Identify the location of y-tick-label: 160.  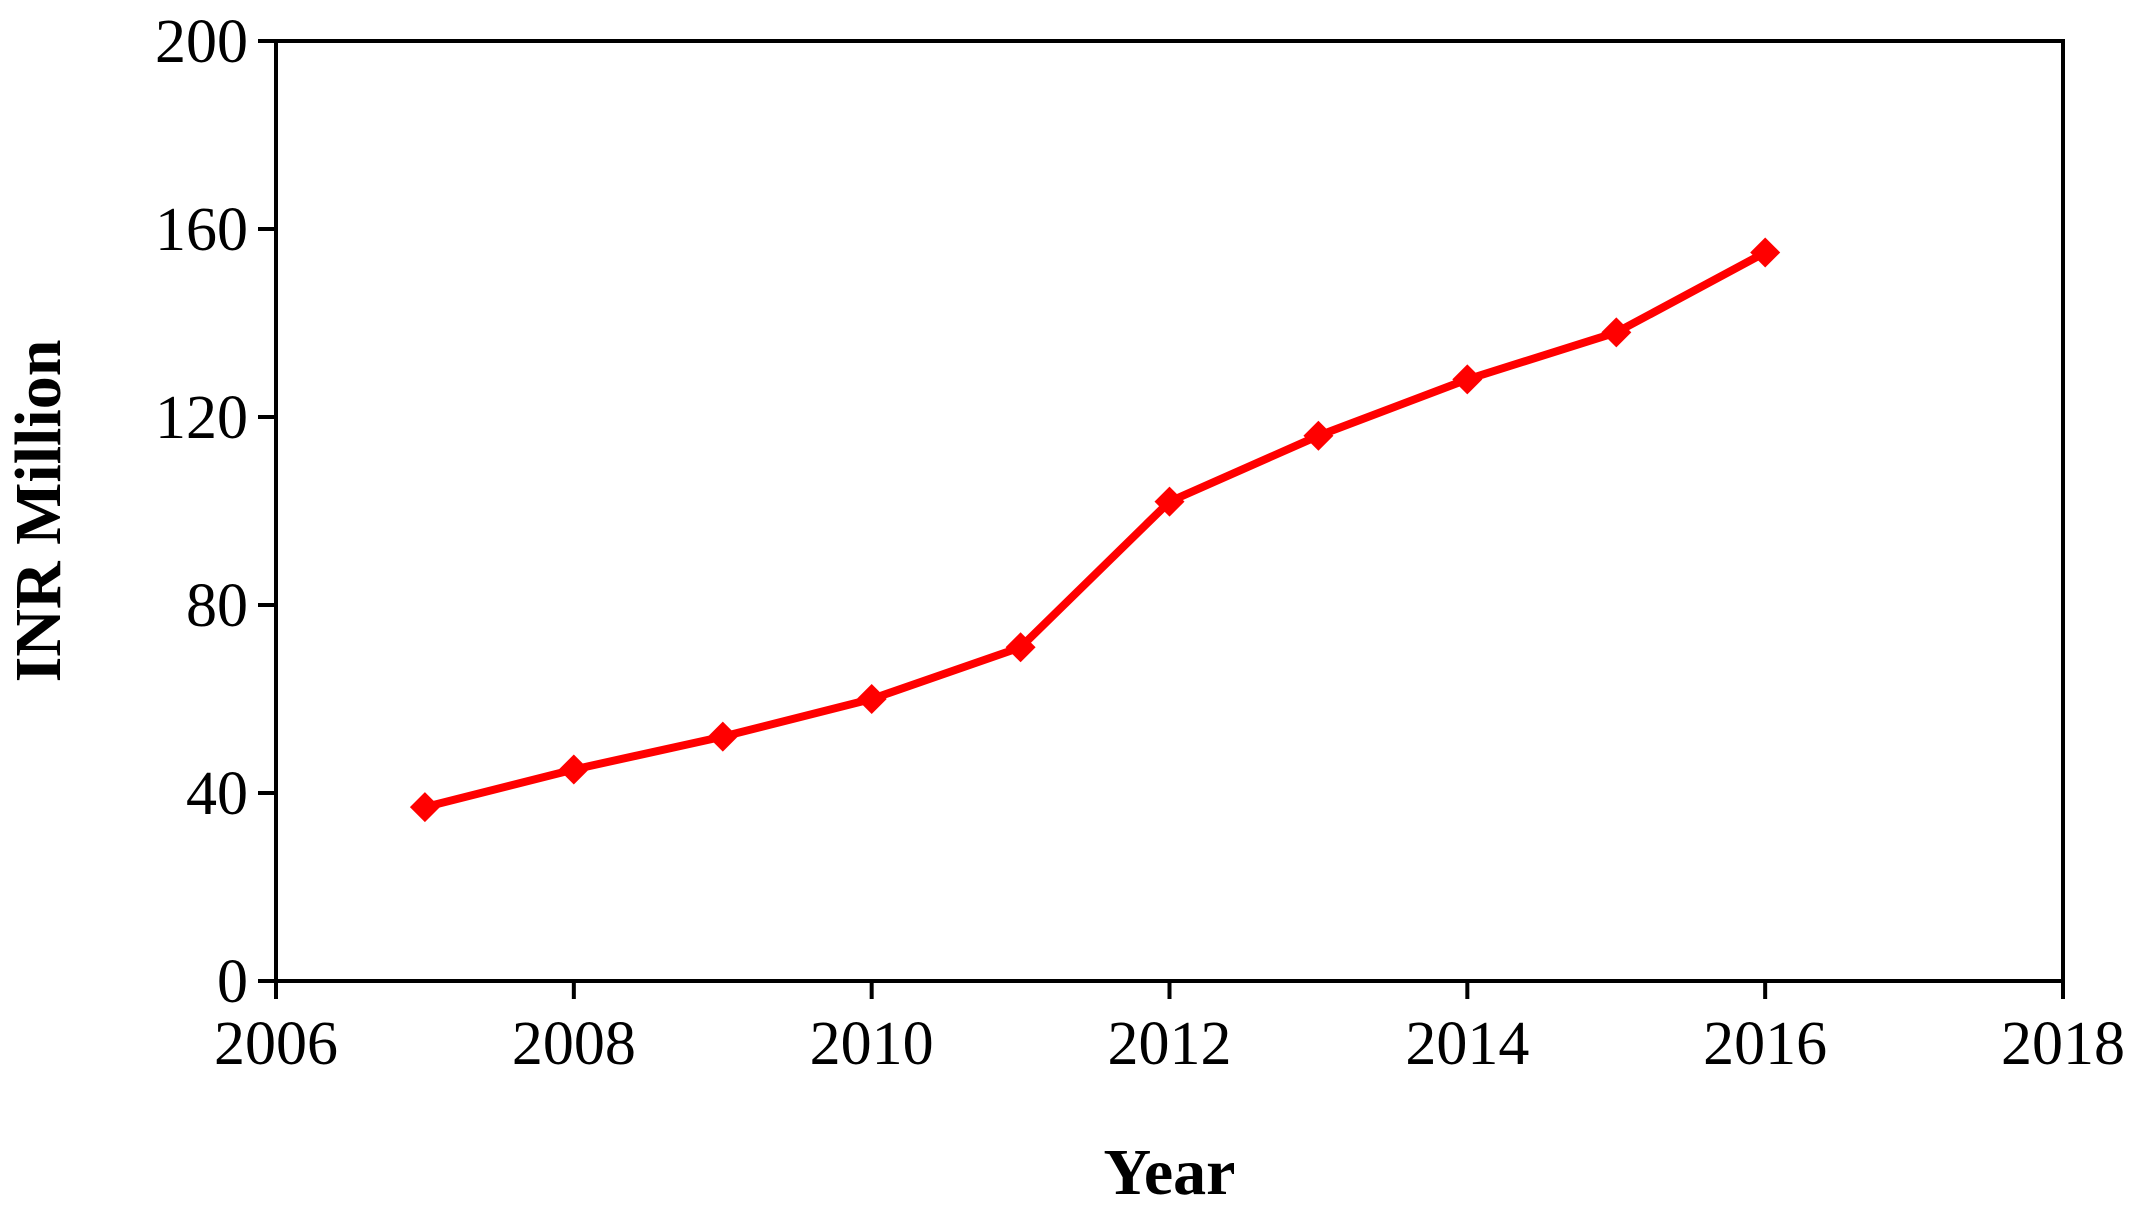
(201, 230).